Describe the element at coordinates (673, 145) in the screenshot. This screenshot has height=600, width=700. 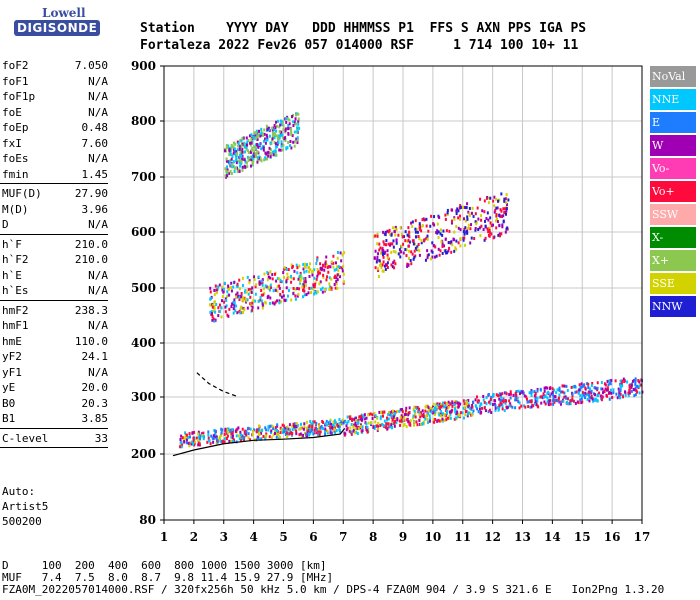
I see `legend-item: W` at that location.